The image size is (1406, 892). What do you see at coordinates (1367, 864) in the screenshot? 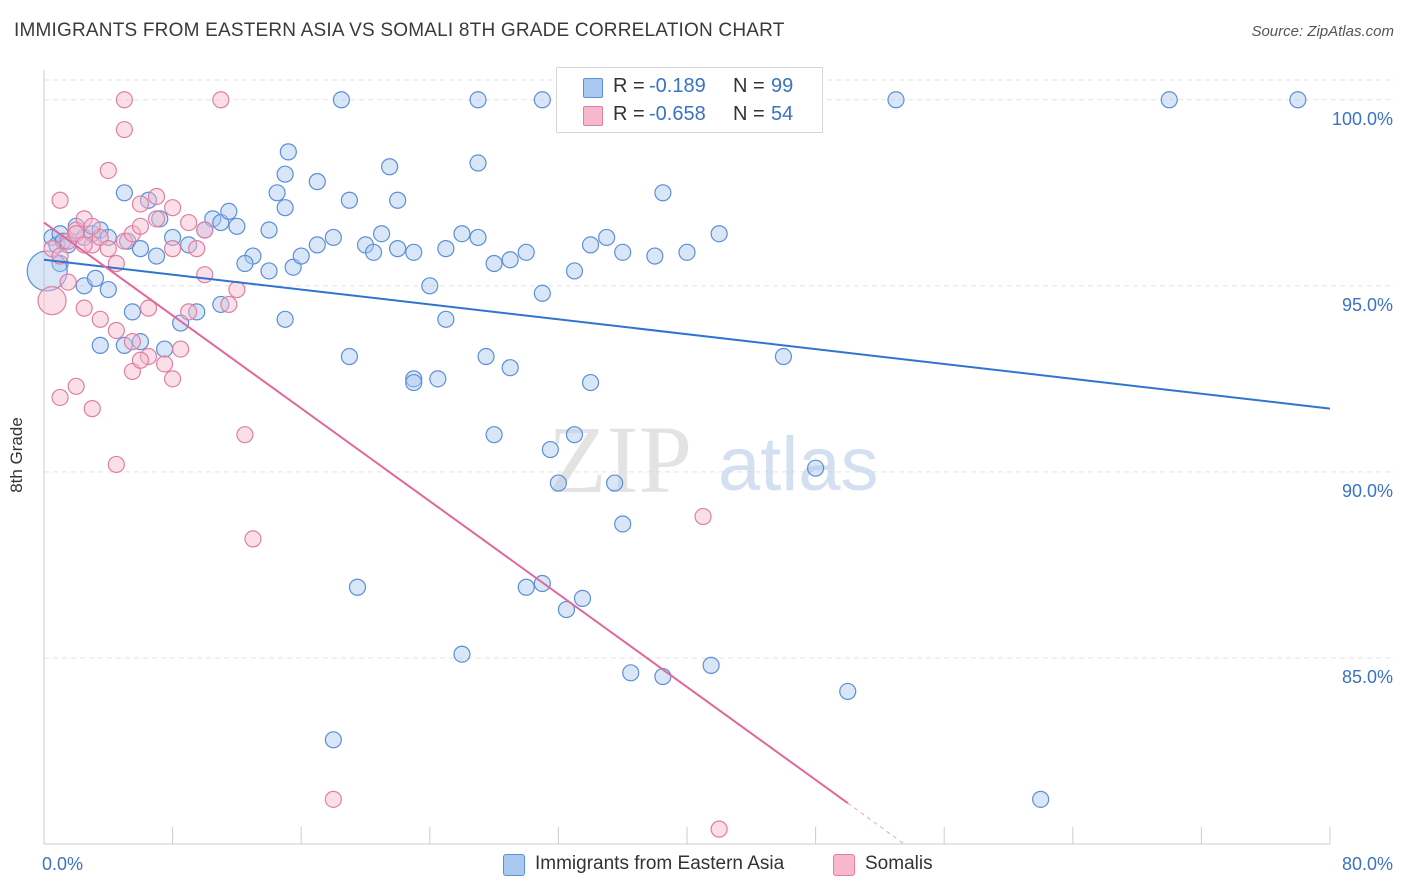
I see `x-tick-label: 80.0%` at bounding box center [1367, 864].